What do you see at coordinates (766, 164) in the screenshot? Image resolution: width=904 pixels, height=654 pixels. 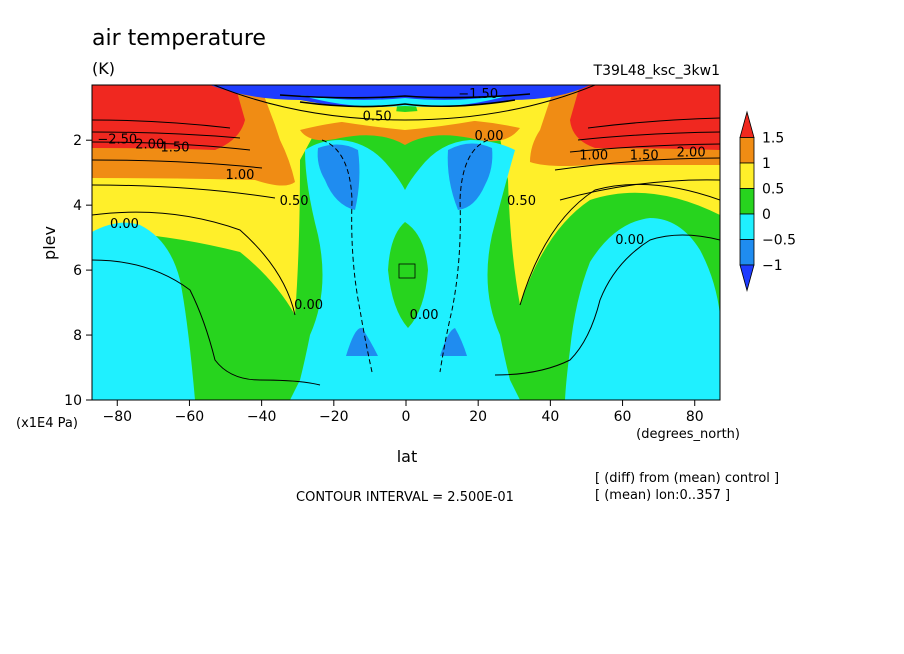 I see `colorbar-label: 1` at bounding box center [766, 164].